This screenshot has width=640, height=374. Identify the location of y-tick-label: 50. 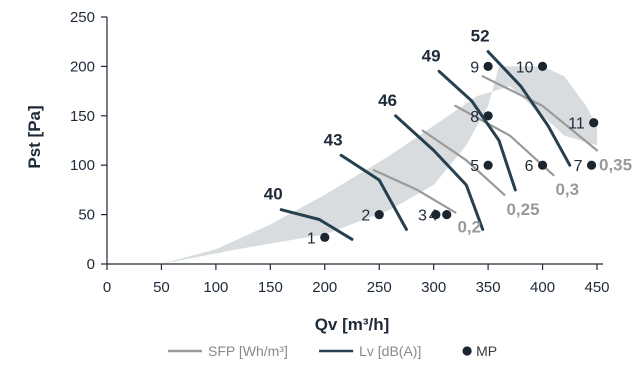
(86, 215).